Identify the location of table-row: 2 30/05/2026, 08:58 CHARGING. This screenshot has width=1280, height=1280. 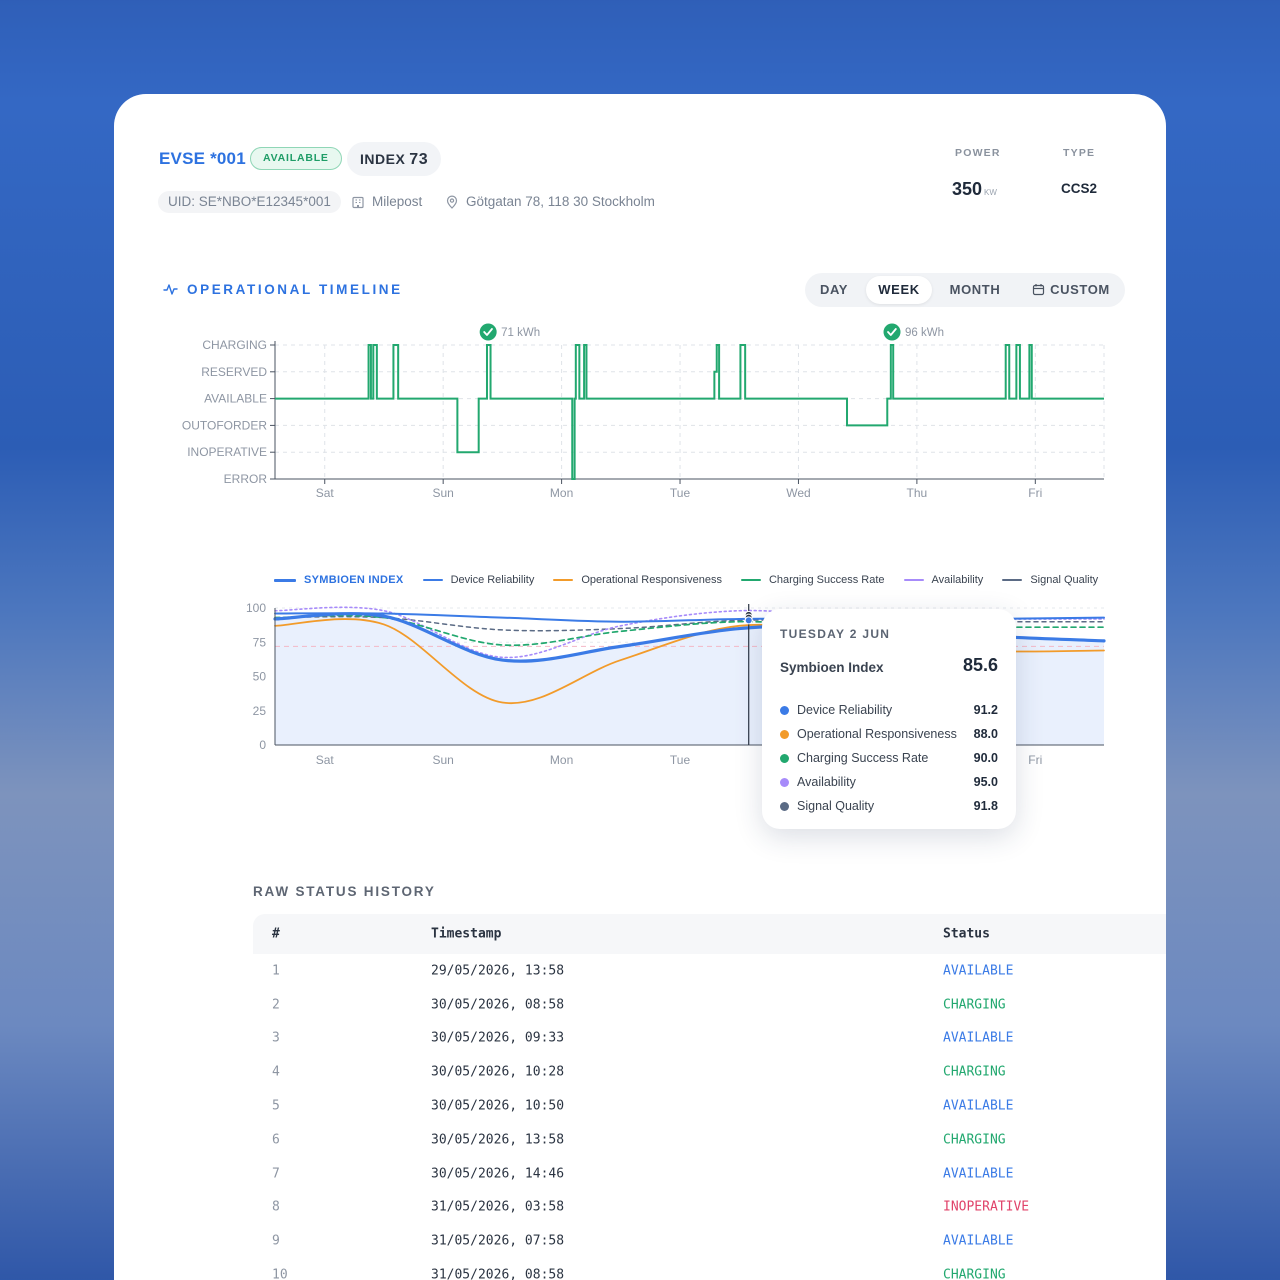
(709, 1005).